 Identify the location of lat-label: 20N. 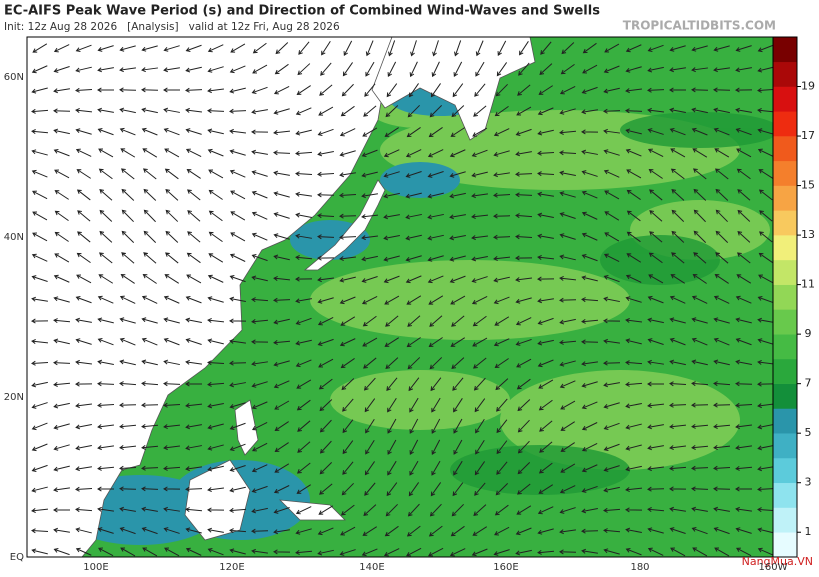
(14, 397).